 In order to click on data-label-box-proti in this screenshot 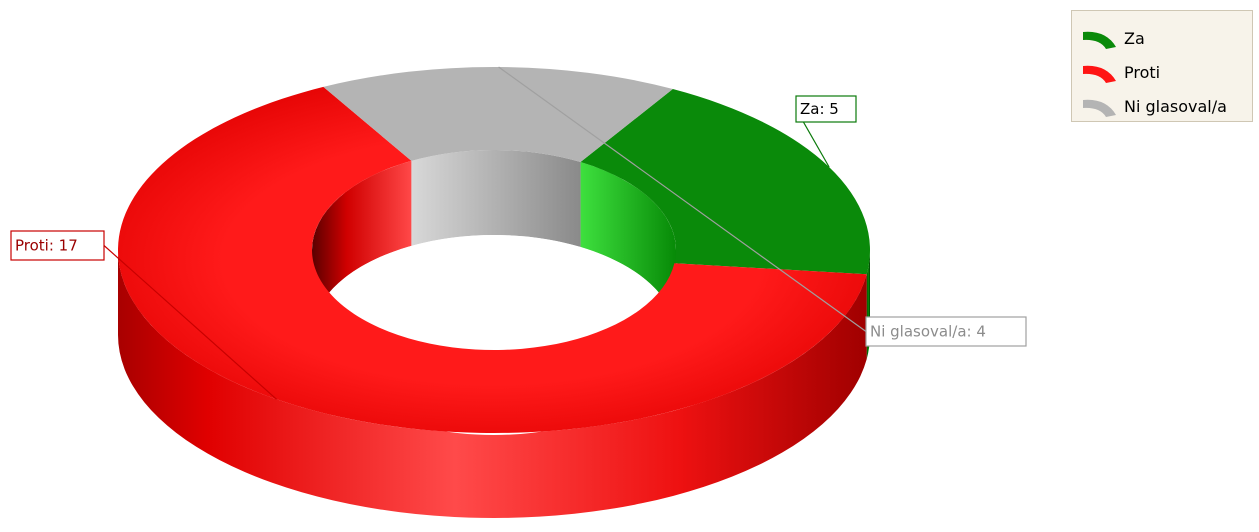, I will do `click(57, 245)`.